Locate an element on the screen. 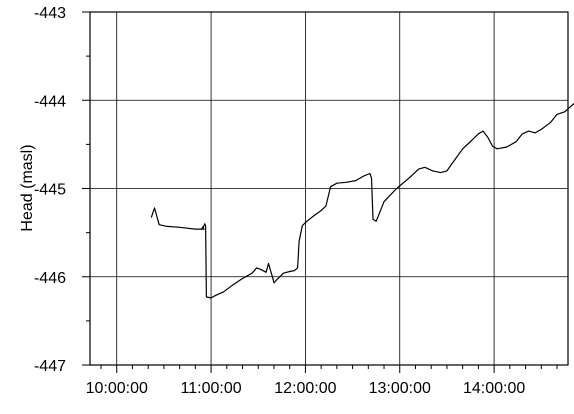 This screenshot has height=414, width=574. y-tick-label: -446 is located at coordinates (50, 278).